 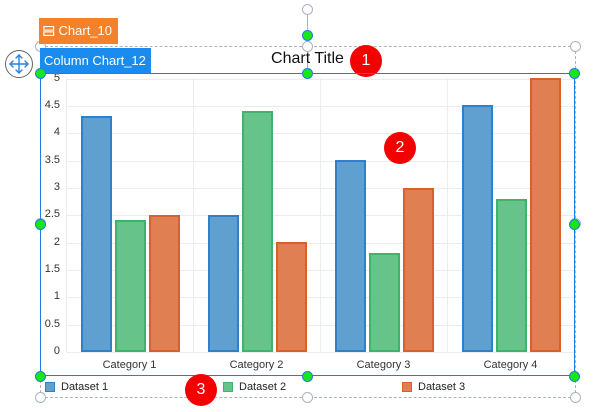 What do you see at coordinates (52, 105) in the screenshot?
I see `y-tick: 4.5` at bounding box center [52, 105].